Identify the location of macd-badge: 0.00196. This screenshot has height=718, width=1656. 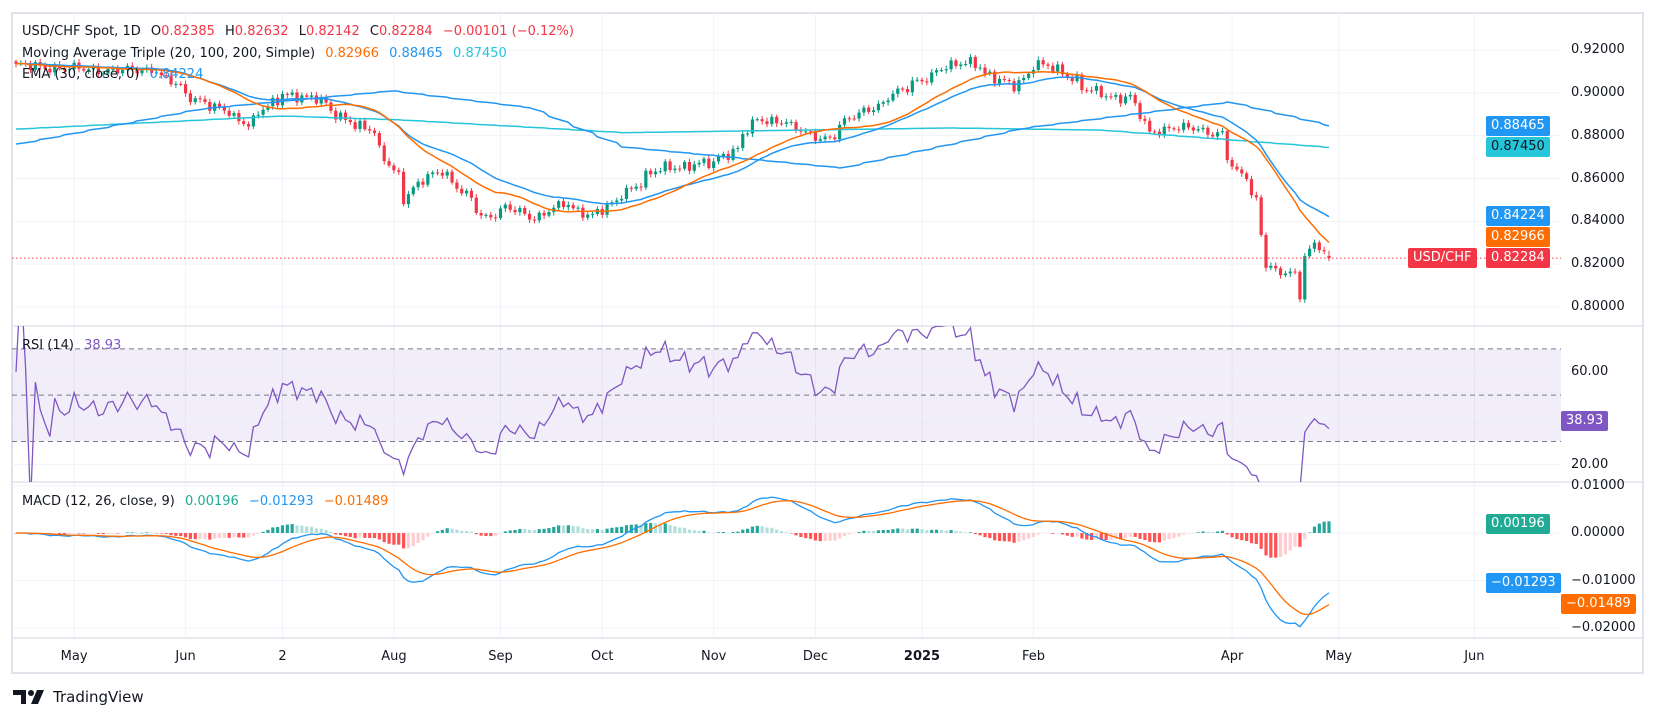
(1518, 523).